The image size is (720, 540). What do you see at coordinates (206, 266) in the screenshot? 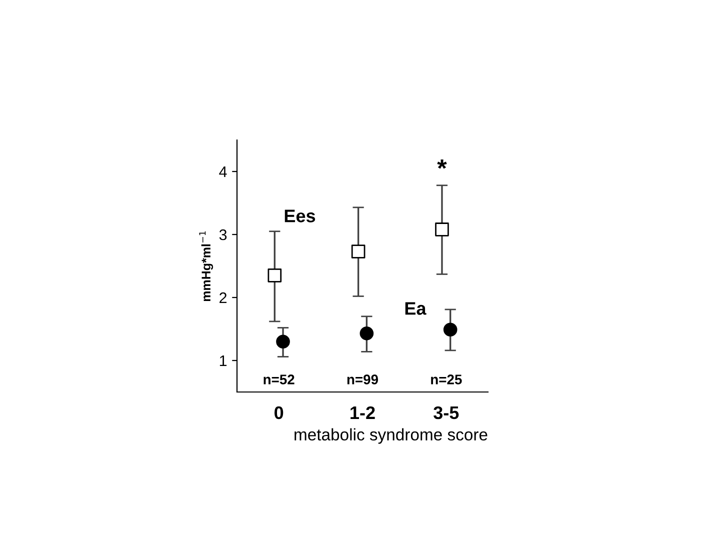
I see `y-axis-title: mmHg*ml$^{−1}$` at bounding box center [206, 266].